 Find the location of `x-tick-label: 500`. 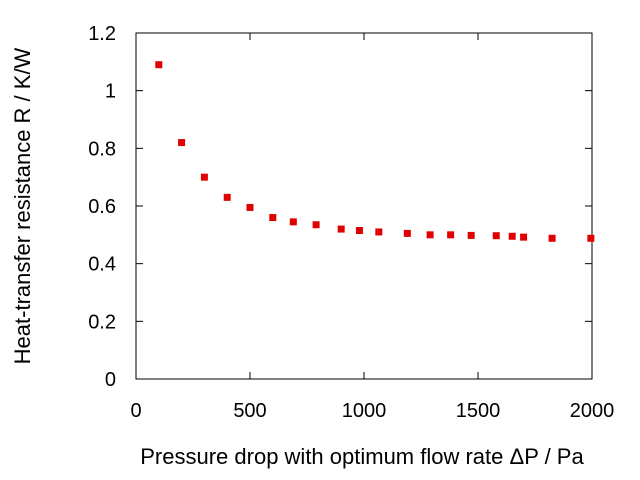

x-tick-label: 500 is located at coordinates (249, 411).